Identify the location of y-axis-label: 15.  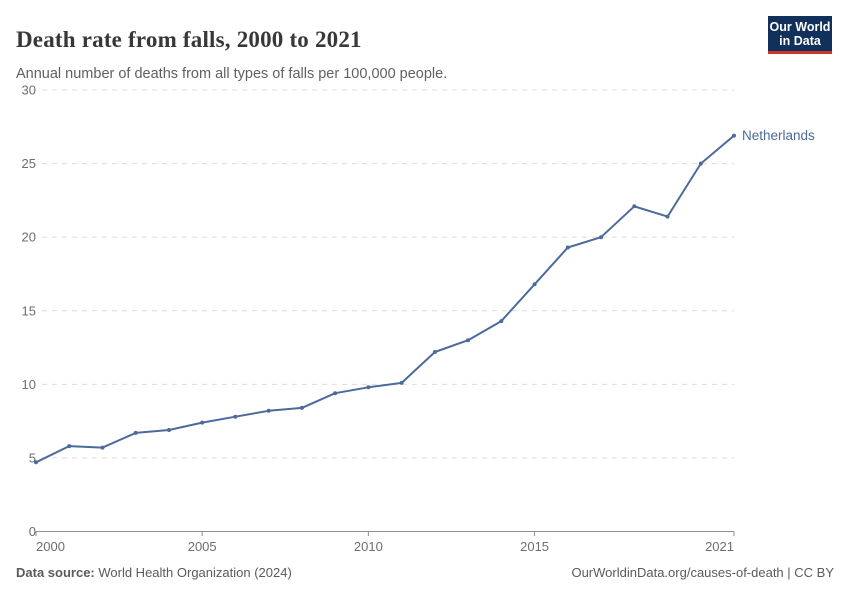
(29, 310).